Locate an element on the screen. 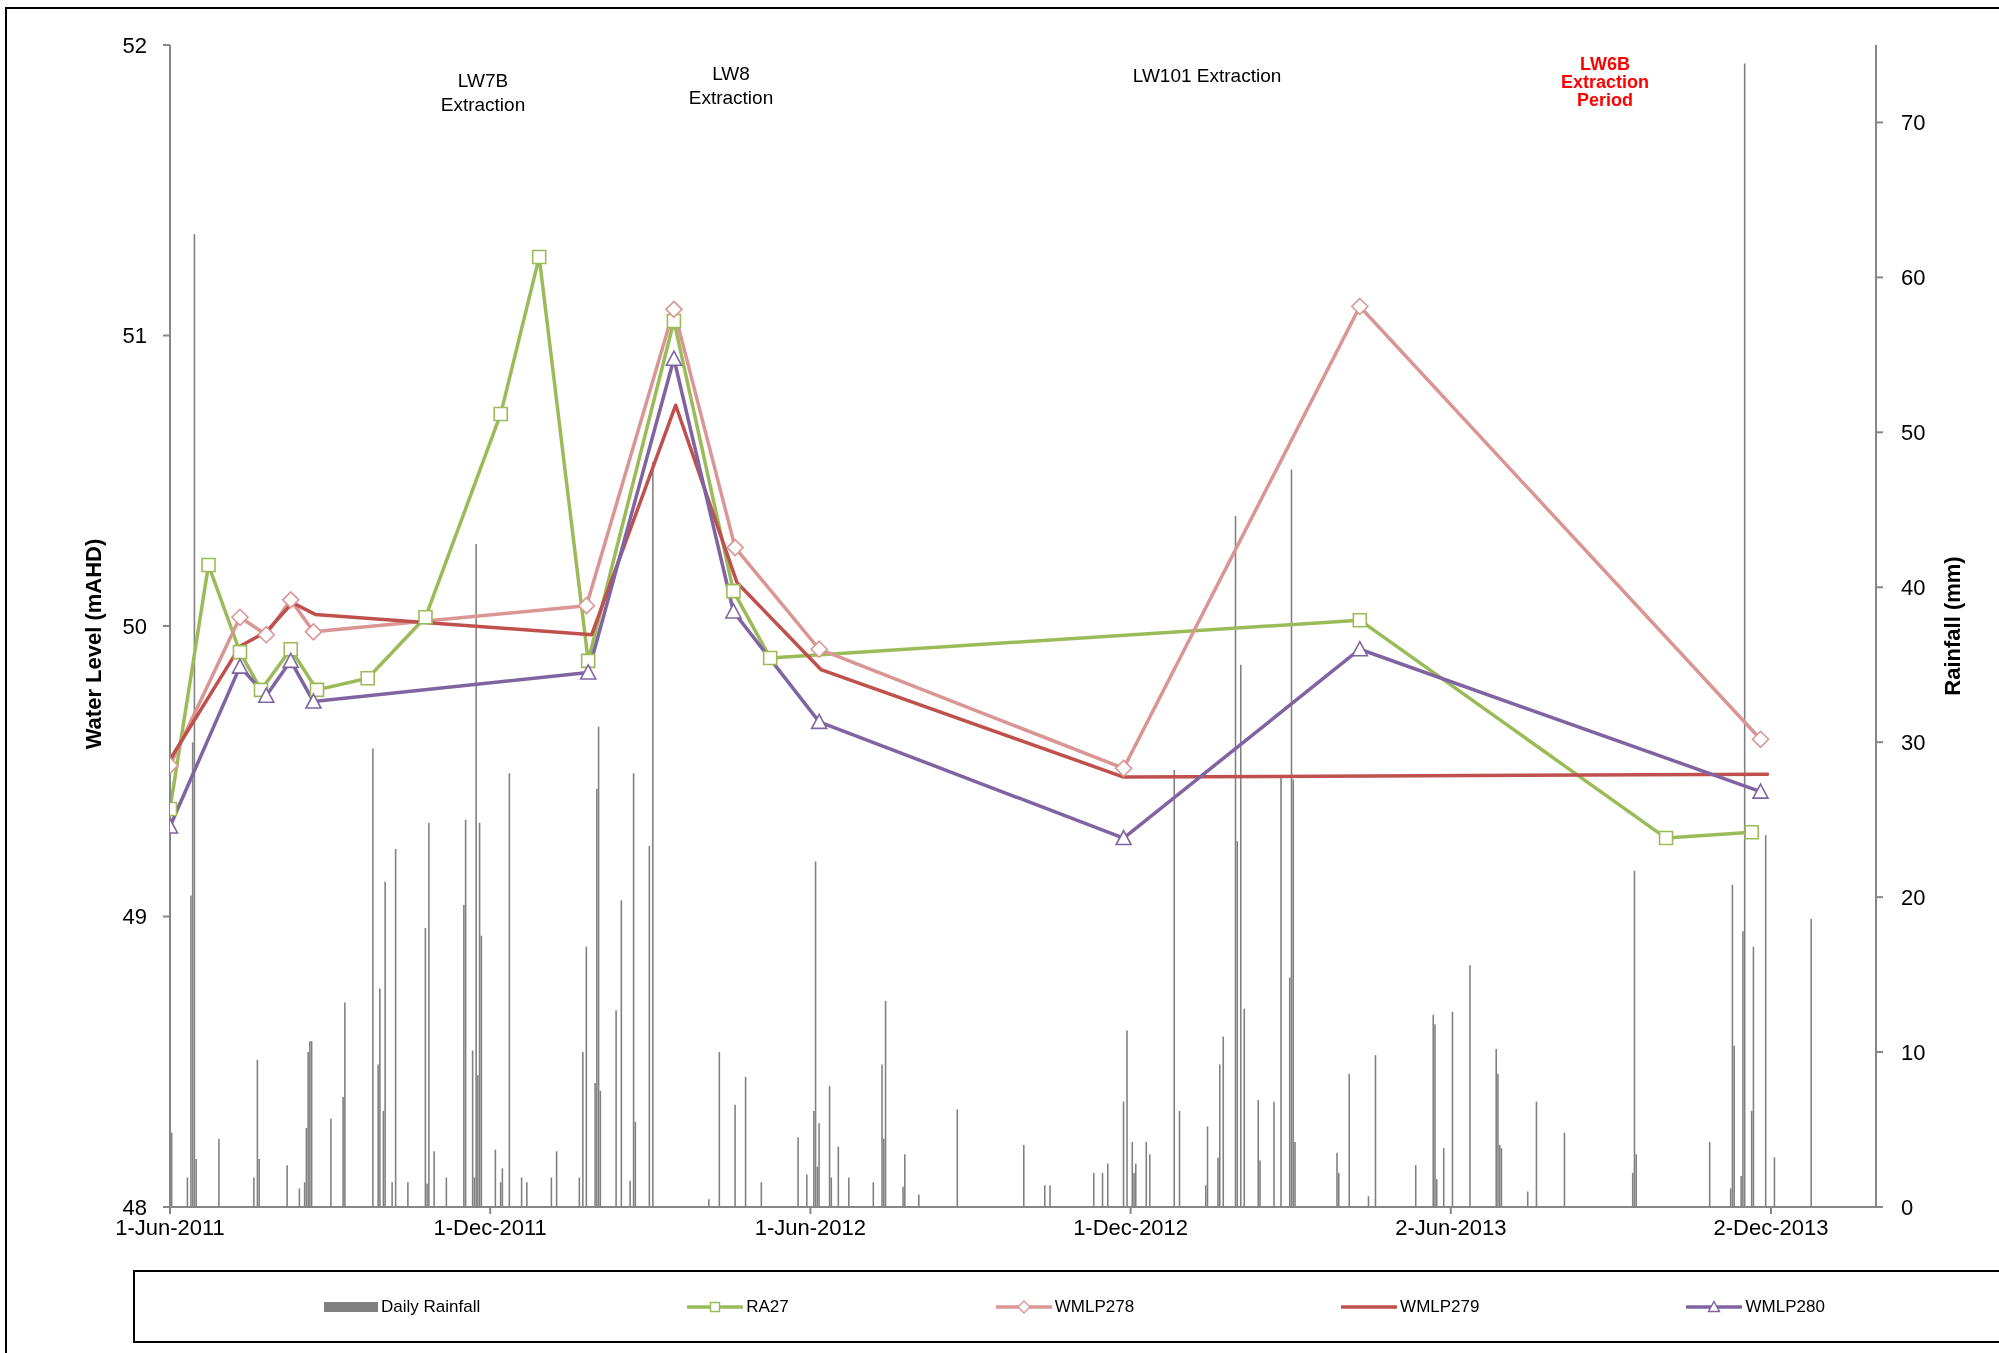 Image resolution: width=1999 pixels, height=1353 pixels. y2-tick-label: 20 is located at coordinates (1913, 897).